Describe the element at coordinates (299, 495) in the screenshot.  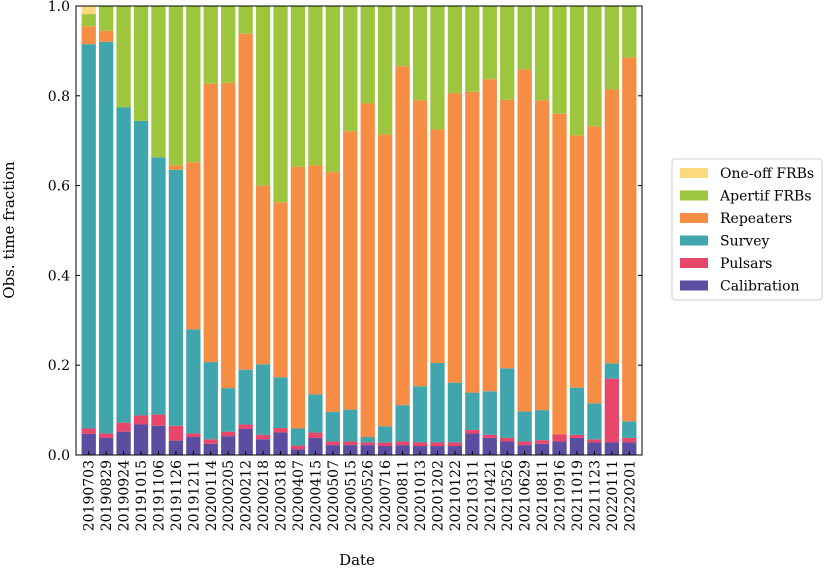
I see `x-tick-label: 20200407` at that location.